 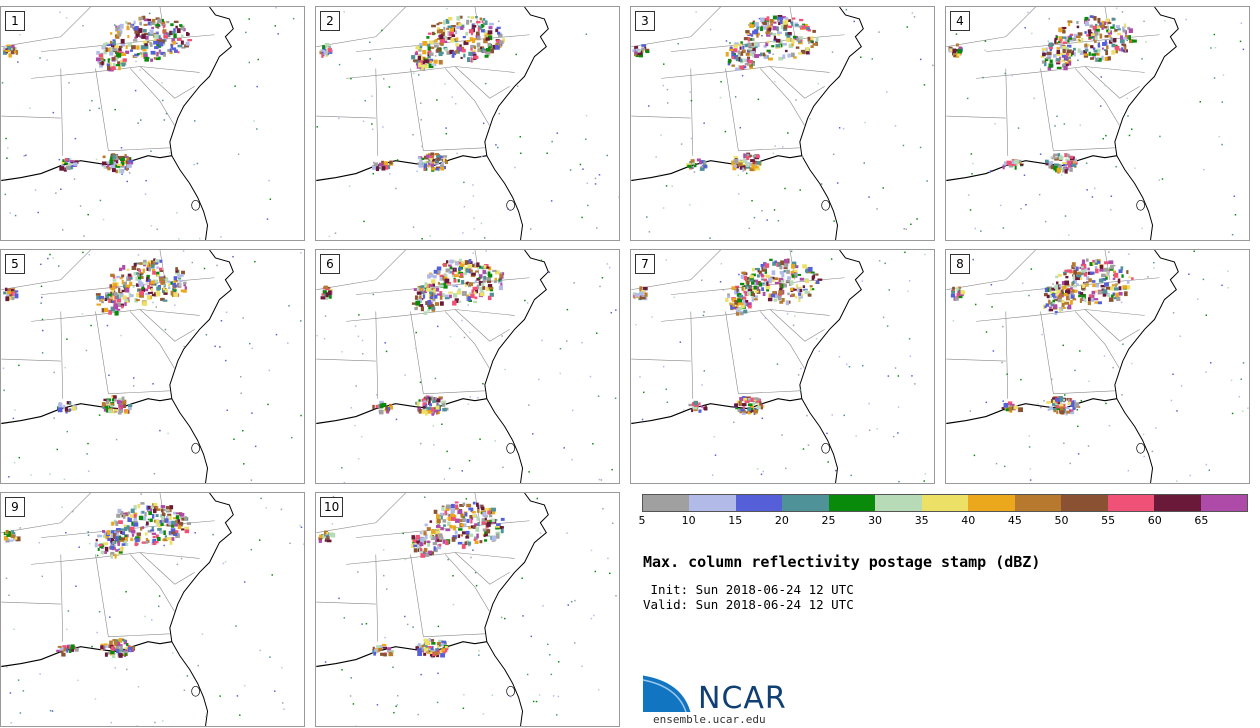 I want to click on state-border, so click(x=361, y=27).